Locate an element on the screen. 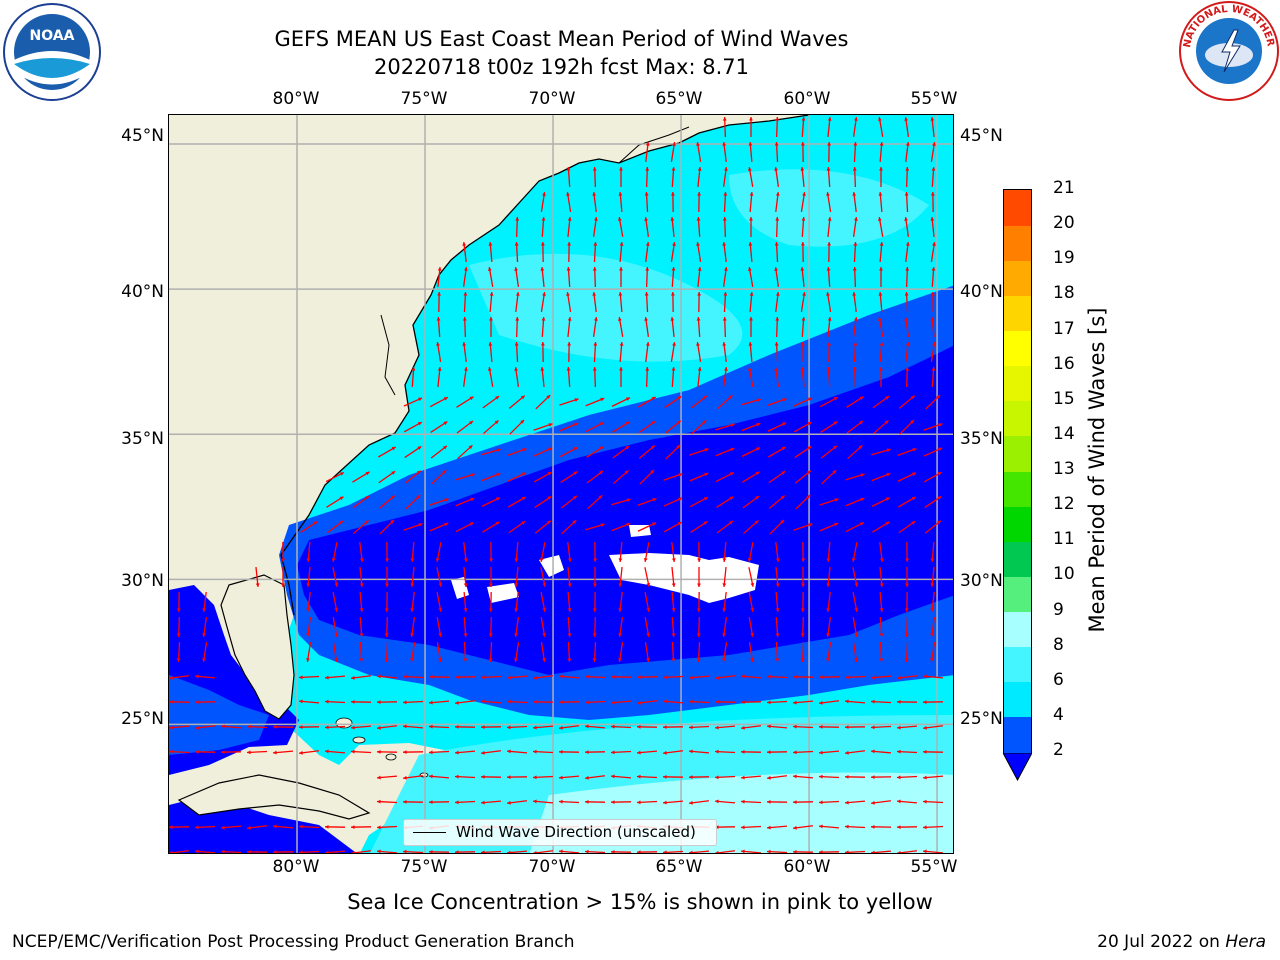  colorbar-extend-triangle is located at coordinates (1017, 767).